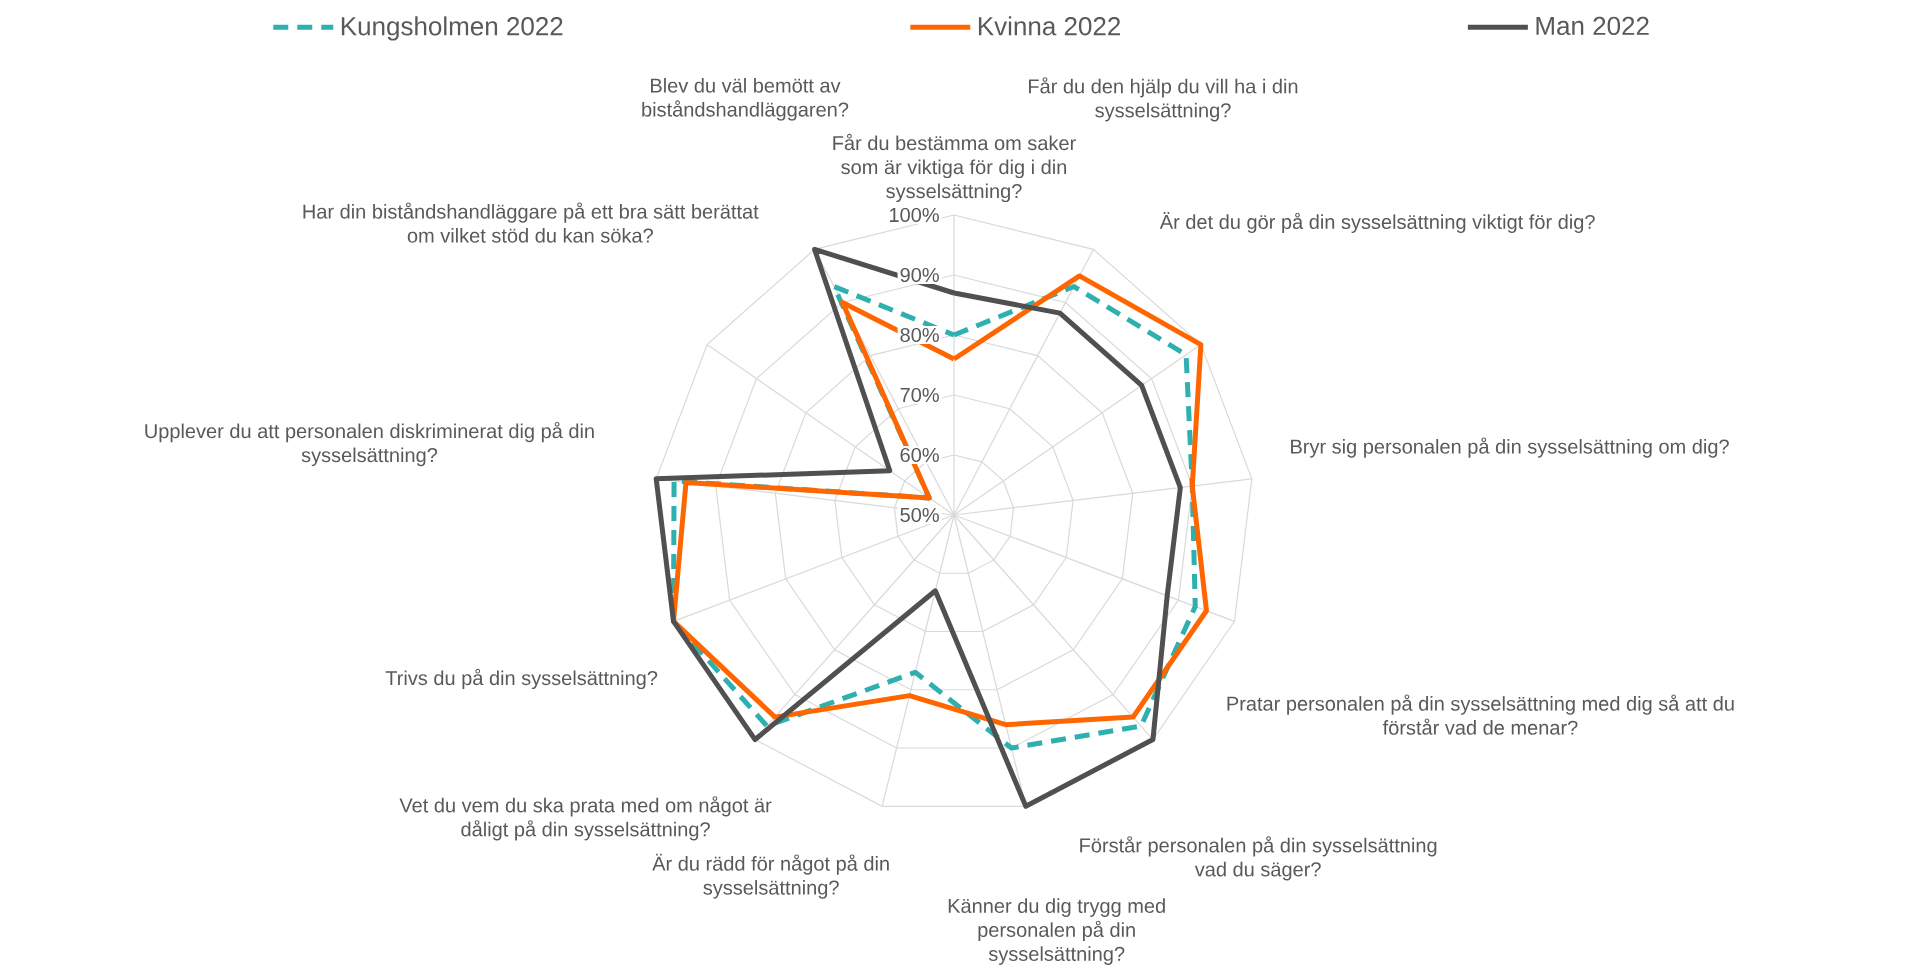 The width and height of the screenshot is (1908, 976). Describe the element at coordinates (954, 168) in the screenshot. I see `spoke-label: Får du bestämma om saker som är viktiga för dig i din sysselsättning?` at that location.